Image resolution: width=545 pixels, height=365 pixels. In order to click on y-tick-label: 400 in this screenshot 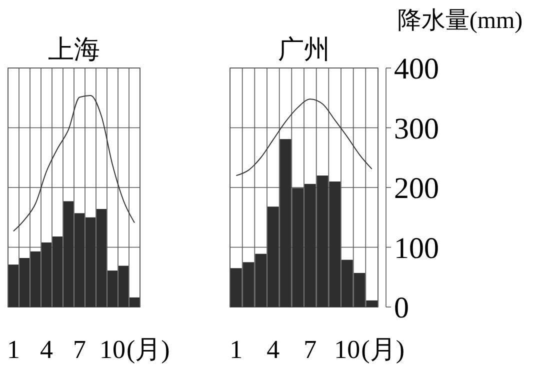, I will do `click(416, 69)`.